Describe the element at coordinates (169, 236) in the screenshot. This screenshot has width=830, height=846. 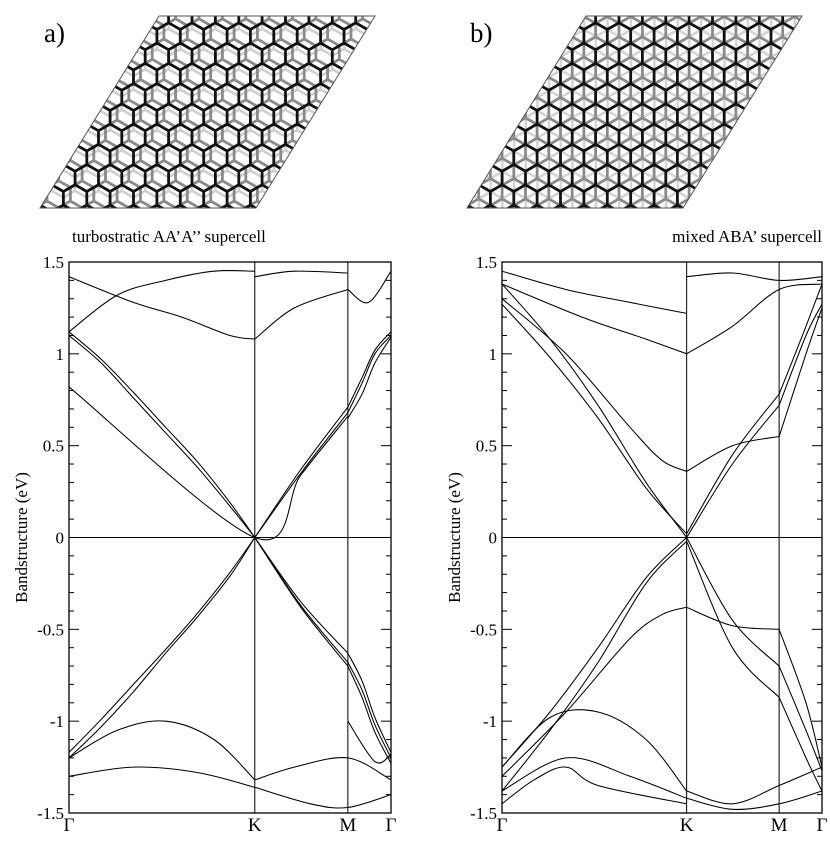
I see `panel-a-caption: turbostratic AA’A’’ supercell` at that location.